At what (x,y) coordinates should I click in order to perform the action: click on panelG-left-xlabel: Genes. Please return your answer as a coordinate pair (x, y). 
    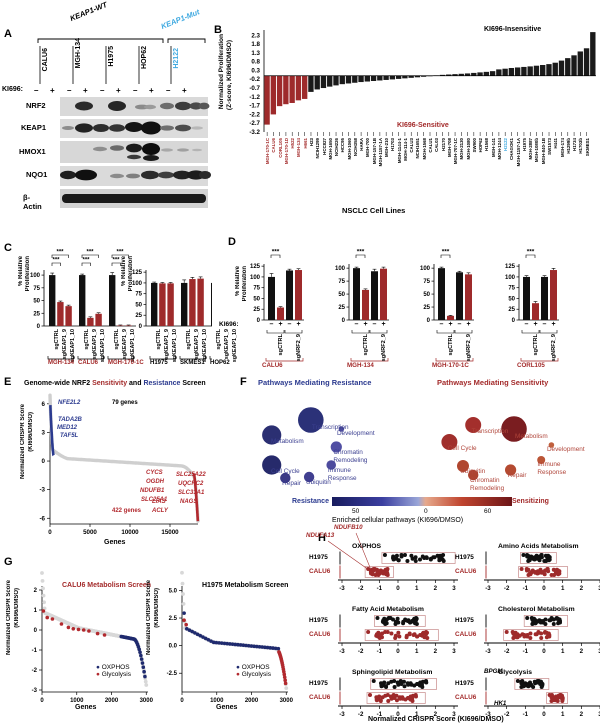
    Looking at the image, I should click on (86, 707).